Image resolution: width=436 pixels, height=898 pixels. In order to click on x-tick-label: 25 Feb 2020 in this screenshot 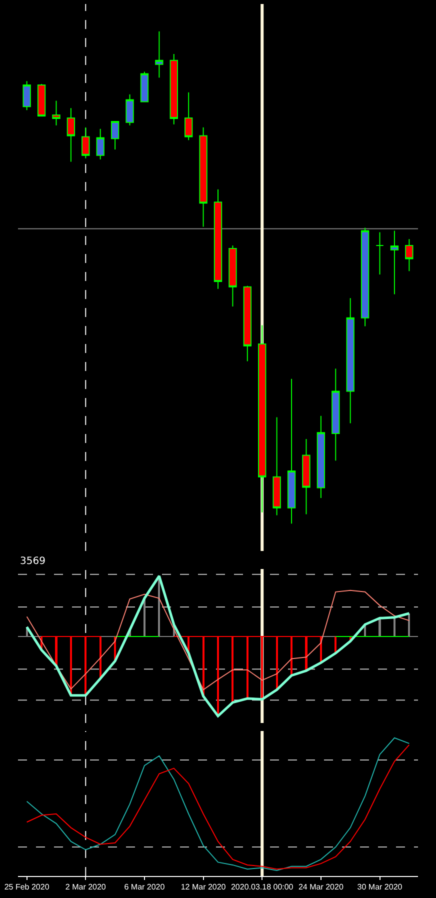, I will do `click(27, 887)`.